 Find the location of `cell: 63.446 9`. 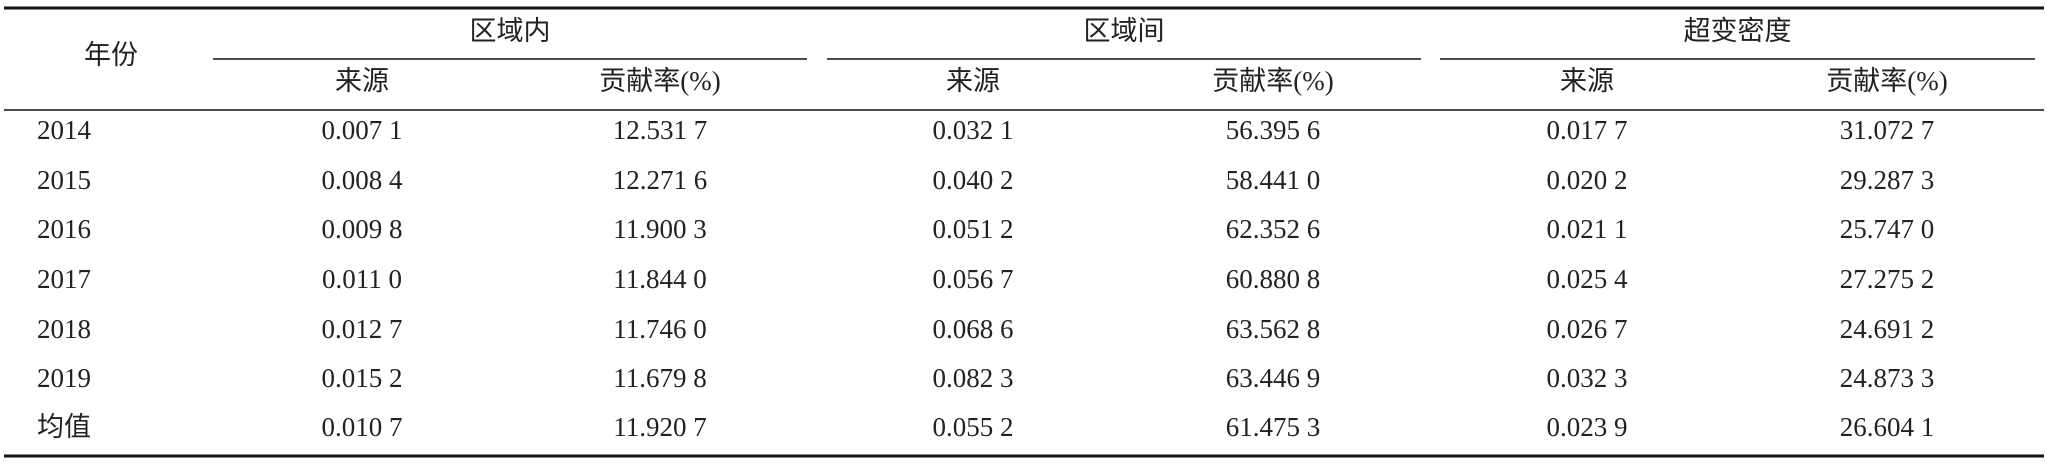

cell: 63.446 9 is located at coordinates (1273, 378).